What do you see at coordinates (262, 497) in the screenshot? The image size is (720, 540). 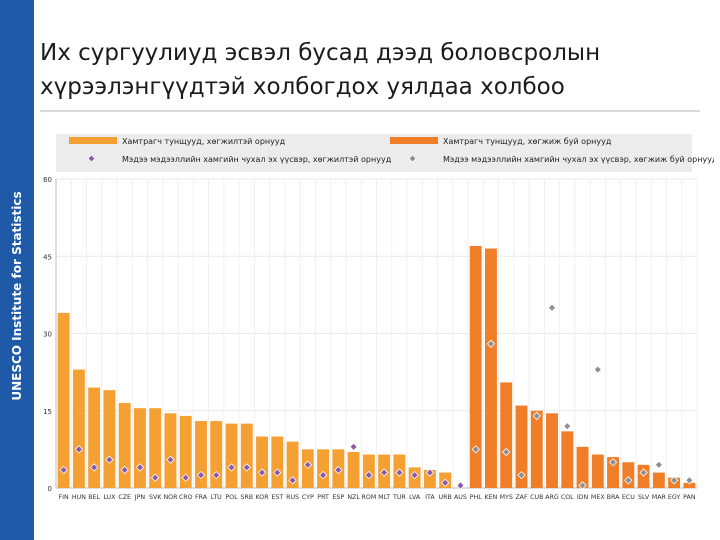 I see `x-tick-label: KOR` at bounding box center [262, 497].